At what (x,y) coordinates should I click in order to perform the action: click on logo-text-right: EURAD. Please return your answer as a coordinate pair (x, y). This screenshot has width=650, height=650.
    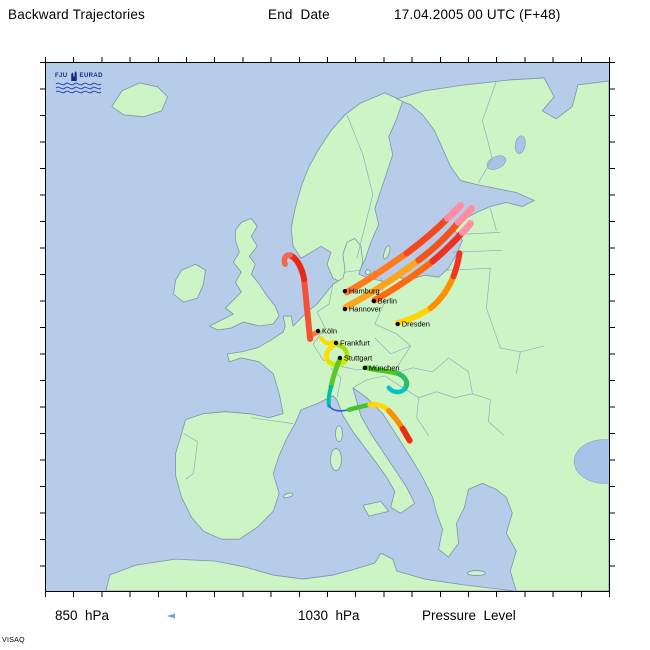
    Looking at the image, I should click on (91, 76).